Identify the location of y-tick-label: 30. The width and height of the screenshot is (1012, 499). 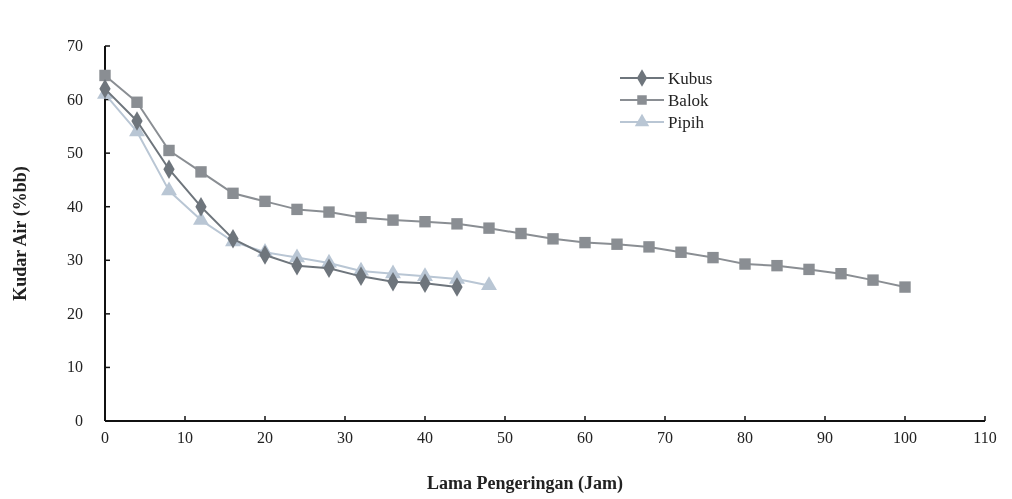
(75, 260).